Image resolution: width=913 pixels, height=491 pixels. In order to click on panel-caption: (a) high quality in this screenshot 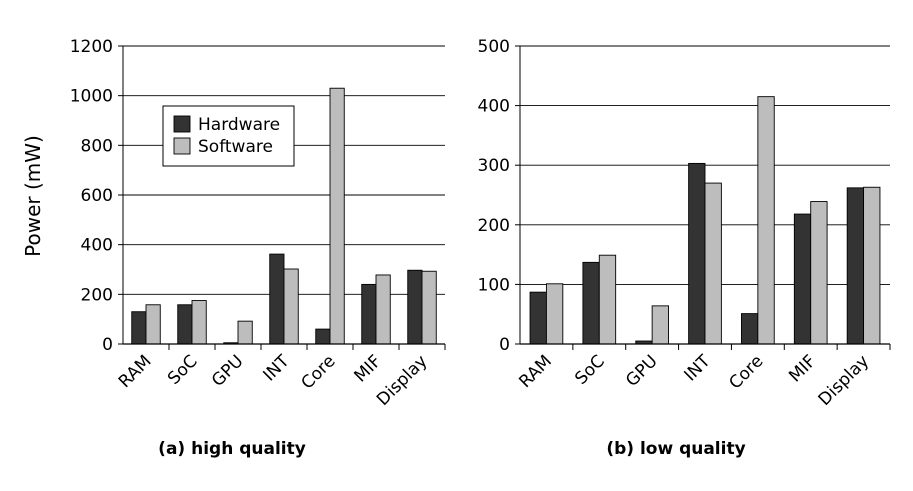, I will do `click(232, 449)`.